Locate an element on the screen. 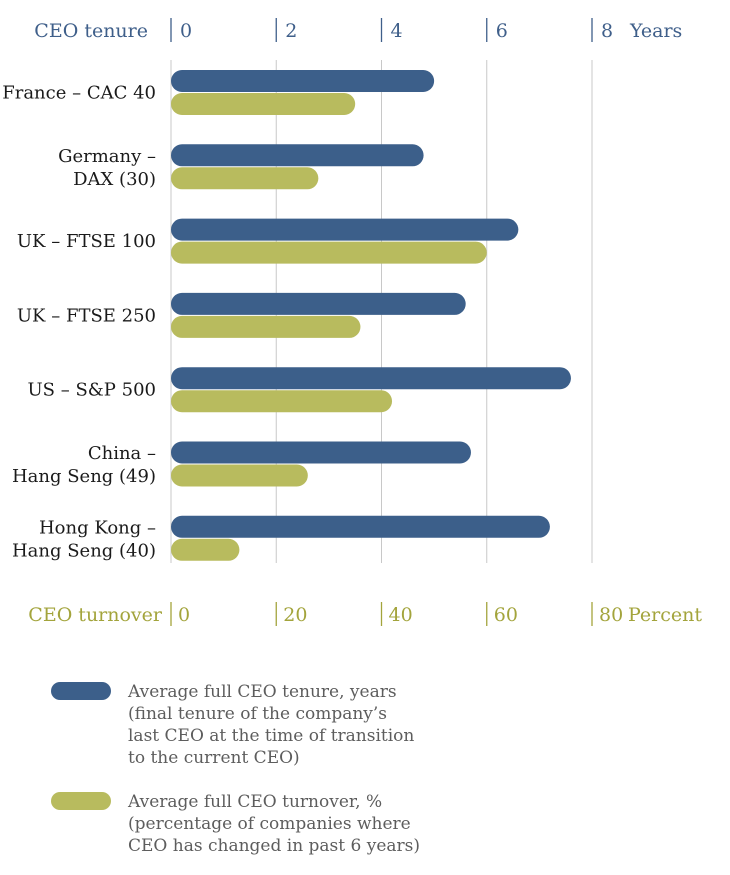 Image resolution: width=730 pixels, height=875 pixels. legend-text: Average full CEO turnover, % is located at coordinates (254, 802).